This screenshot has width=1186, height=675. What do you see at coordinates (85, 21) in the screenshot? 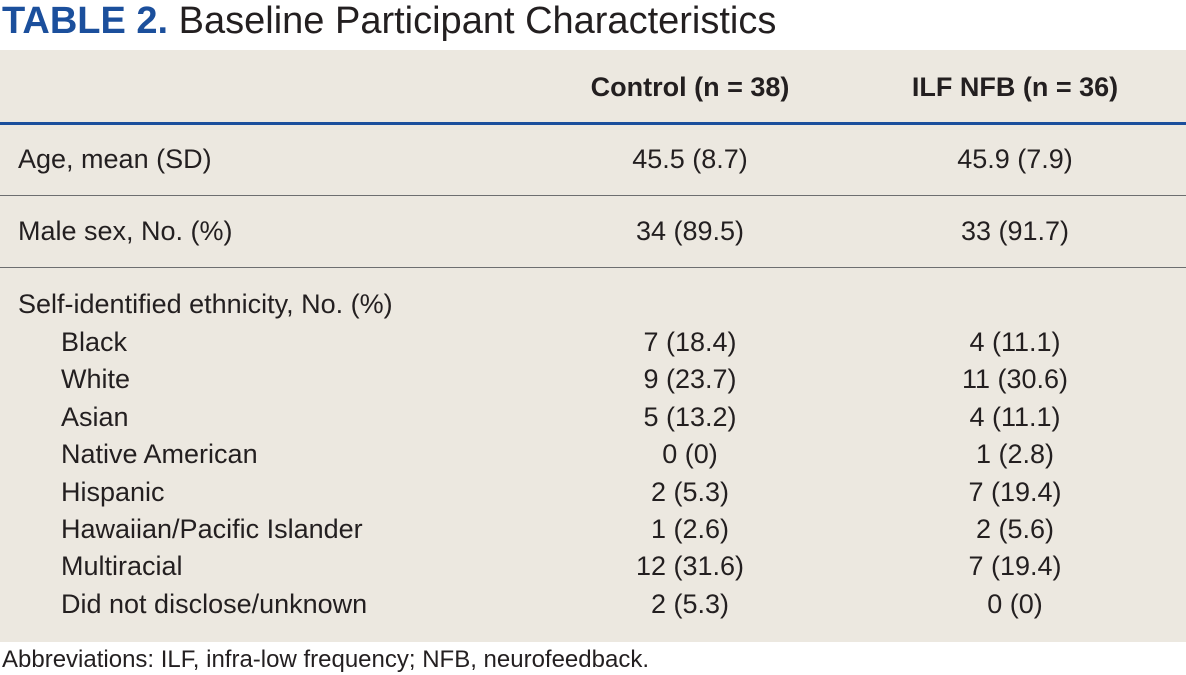
I see `title-label: TABLE 2.` at bounding box center [85, 21].